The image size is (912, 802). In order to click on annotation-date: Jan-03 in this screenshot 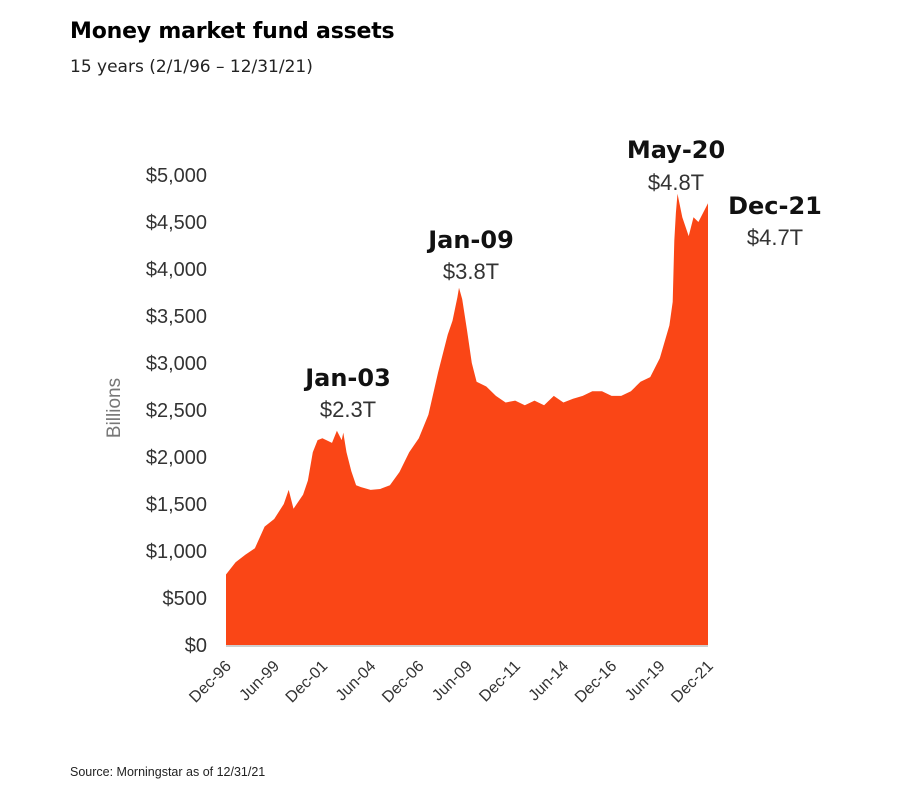, I will do `click(347, 378)`.